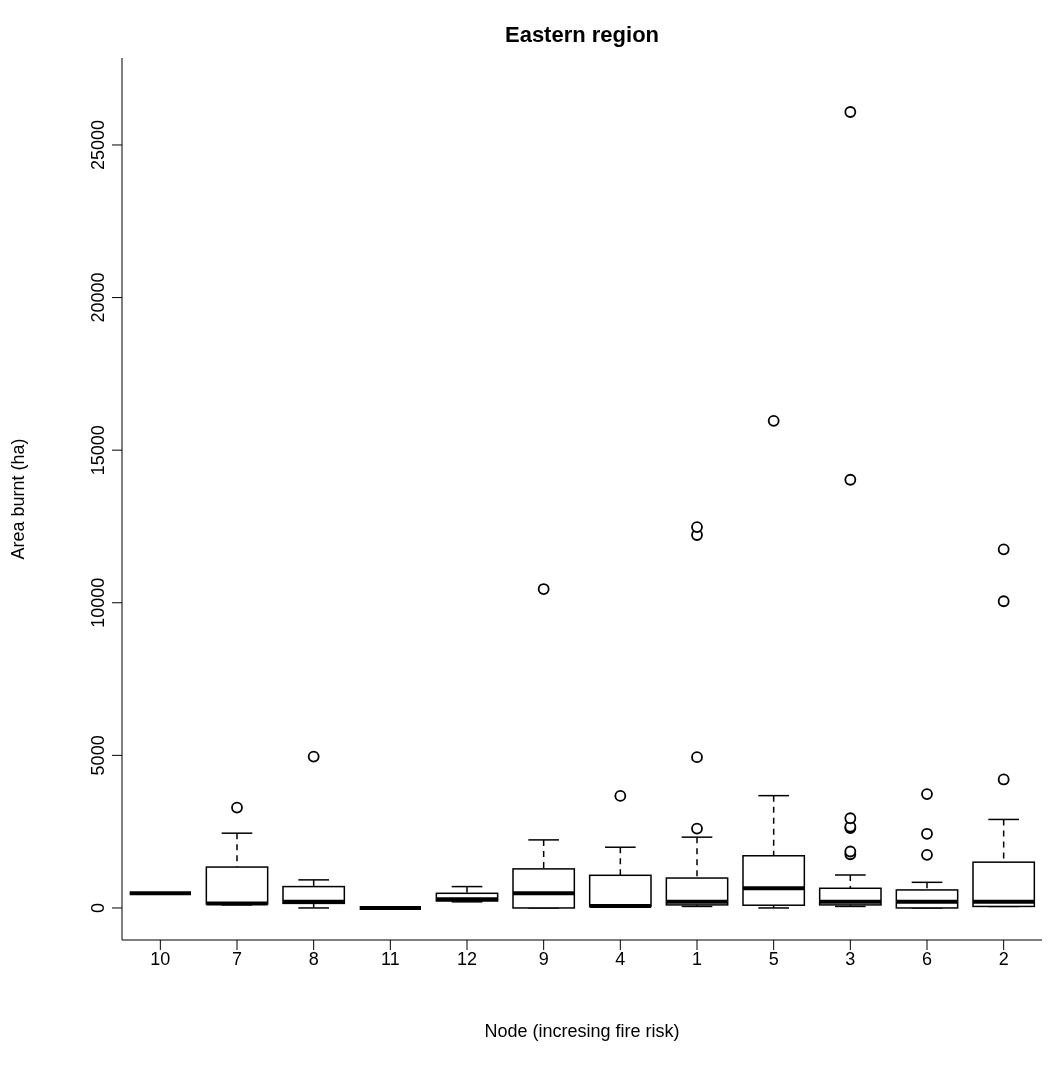 The width and height of the screenshot is (1060, 1065). Describe the element at coordinates (773, 958) in the screenshot. I see `x-tick-label: 5` at that location.